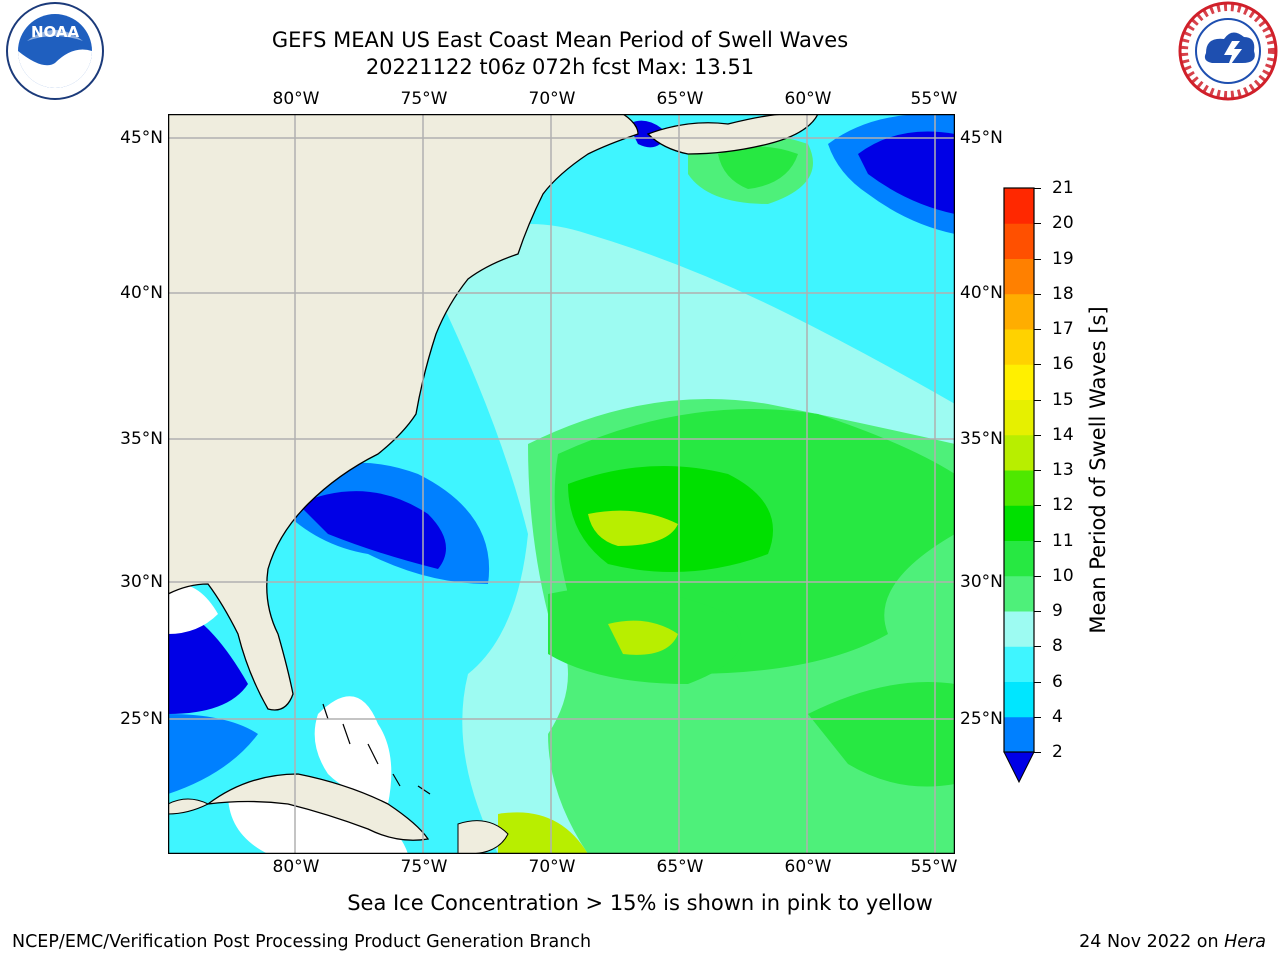  I want to click on lat-label-left: 40°N, so click(141, 293).